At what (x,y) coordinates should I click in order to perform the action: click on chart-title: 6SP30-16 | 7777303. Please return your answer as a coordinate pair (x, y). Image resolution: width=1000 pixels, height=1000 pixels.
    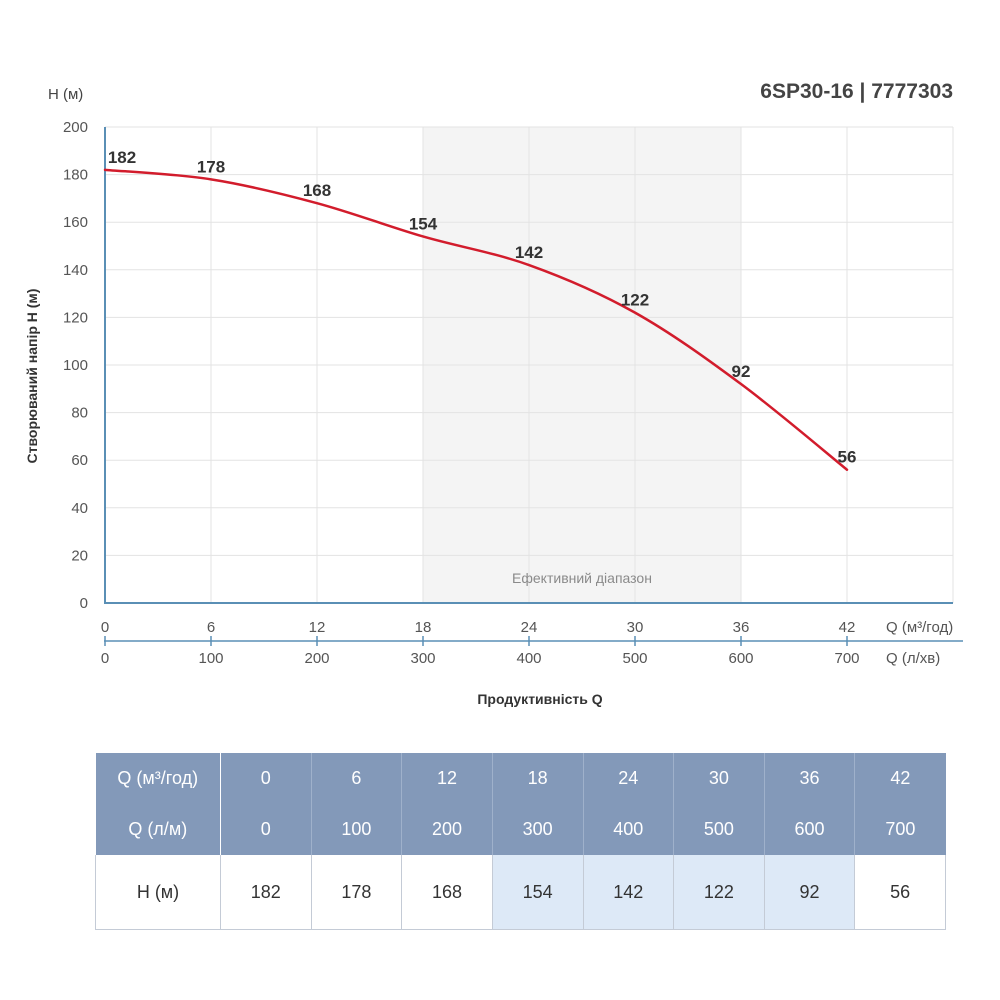
    Looking at the image, I should click on (856, 91).